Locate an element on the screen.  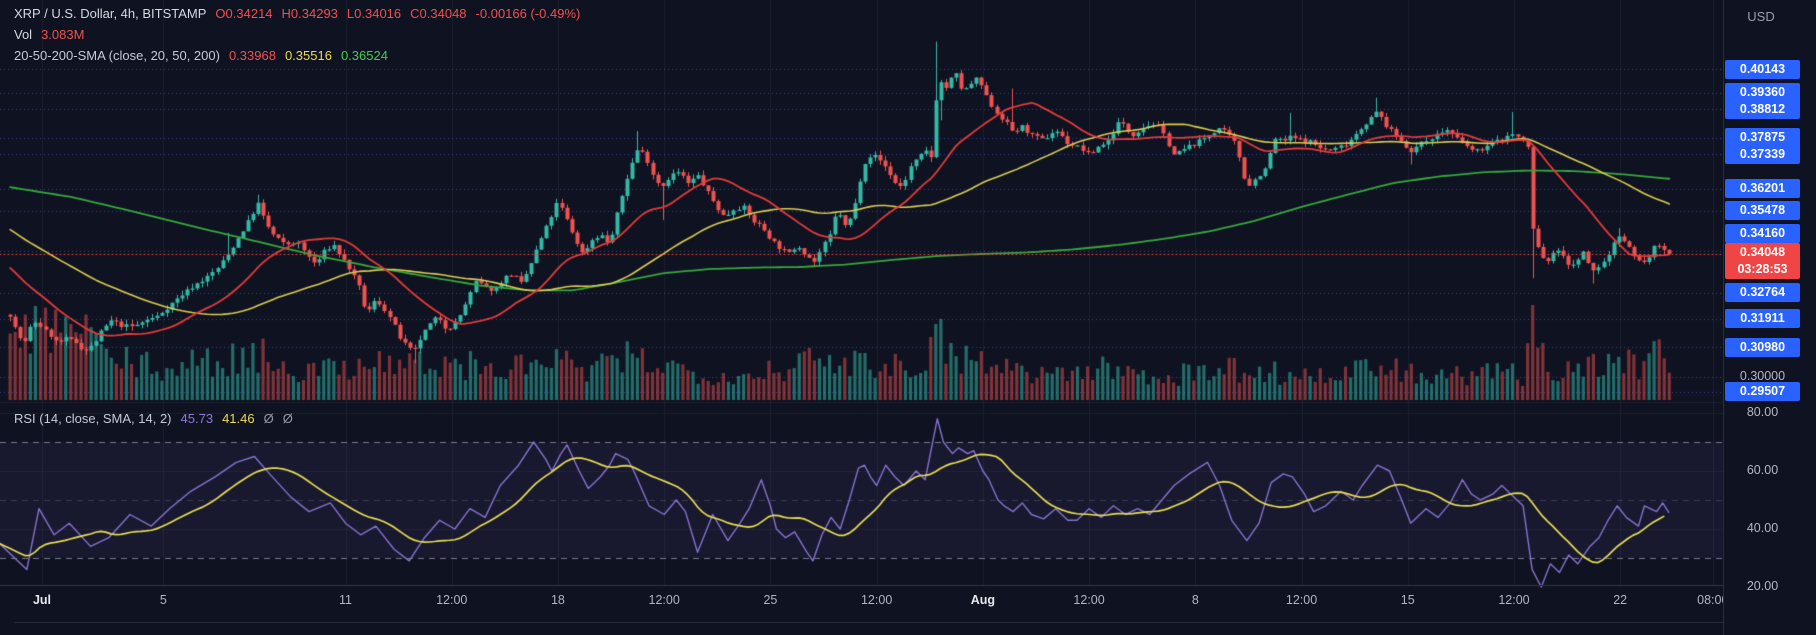
sma20-value: 0.33968 is located at coordinates (252, 55).